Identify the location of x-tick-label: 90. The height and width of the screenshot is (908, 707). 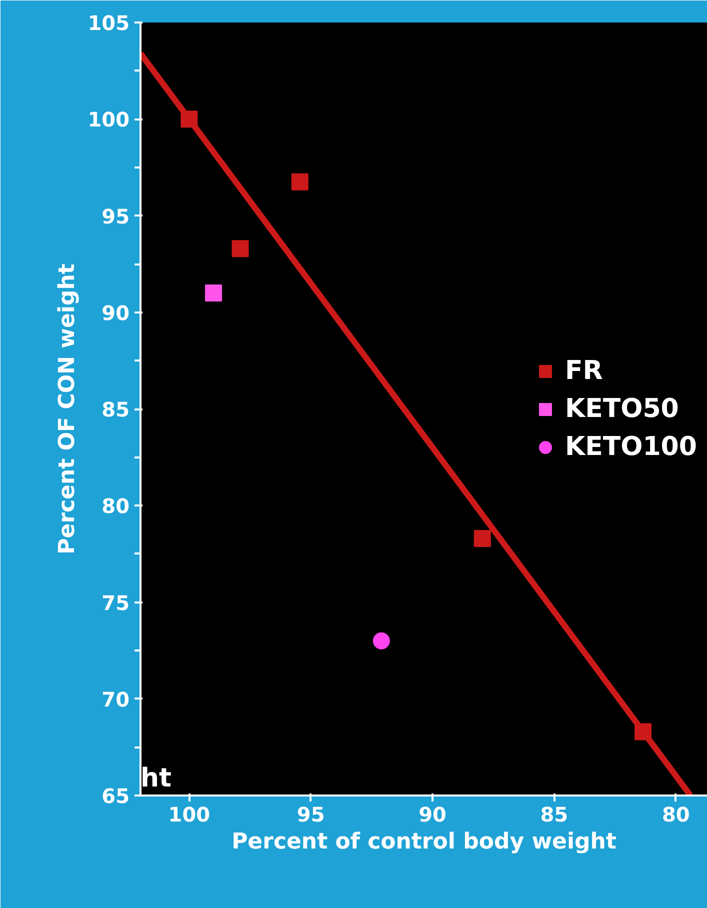
(432, 814).